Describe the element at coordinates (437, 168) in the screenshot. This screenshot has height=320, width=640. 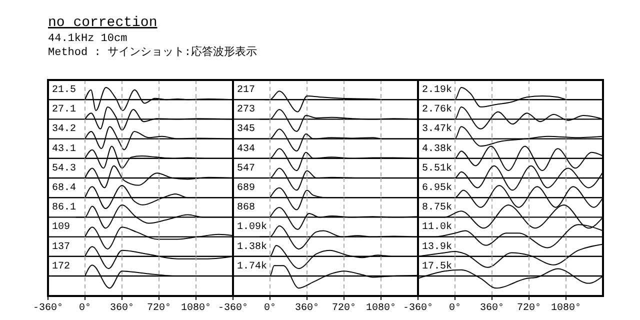
I see `chart-title: 5.51k` at that location.